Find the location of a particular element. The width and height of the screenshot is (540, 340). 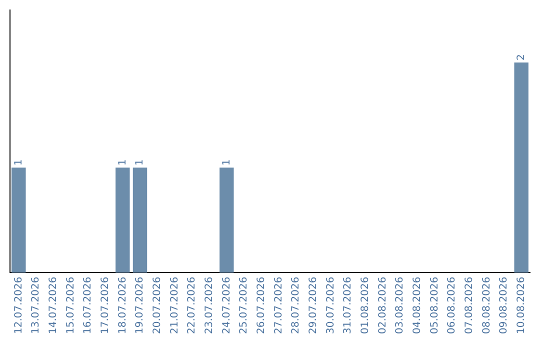

x-tick-label: 23.07.2026 is located at coordinates (209, 305).